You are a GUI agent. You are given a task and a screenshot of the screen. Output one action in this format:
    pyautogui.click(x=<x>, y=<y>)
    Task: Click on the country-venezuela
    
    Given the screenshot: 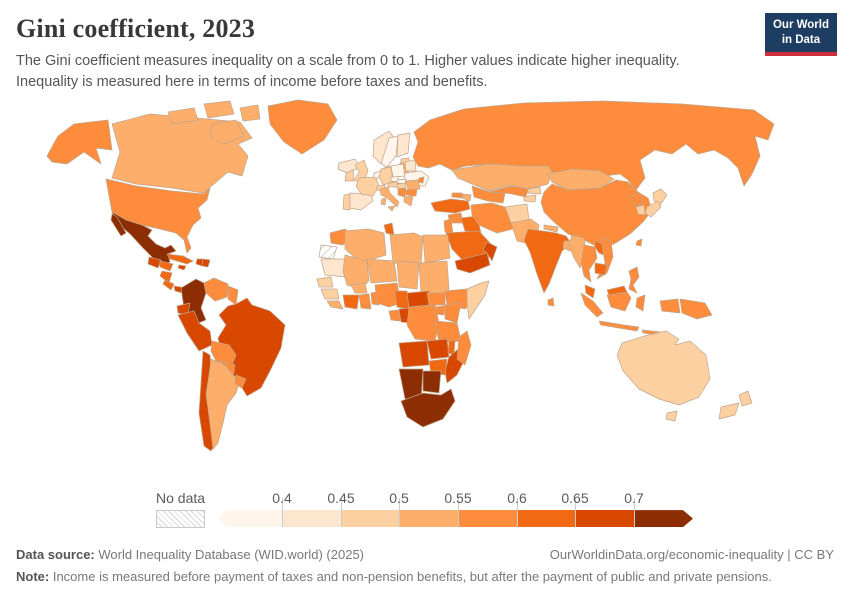 What is the action you would take?
    pyautogui.click(x=216, y=289)
    